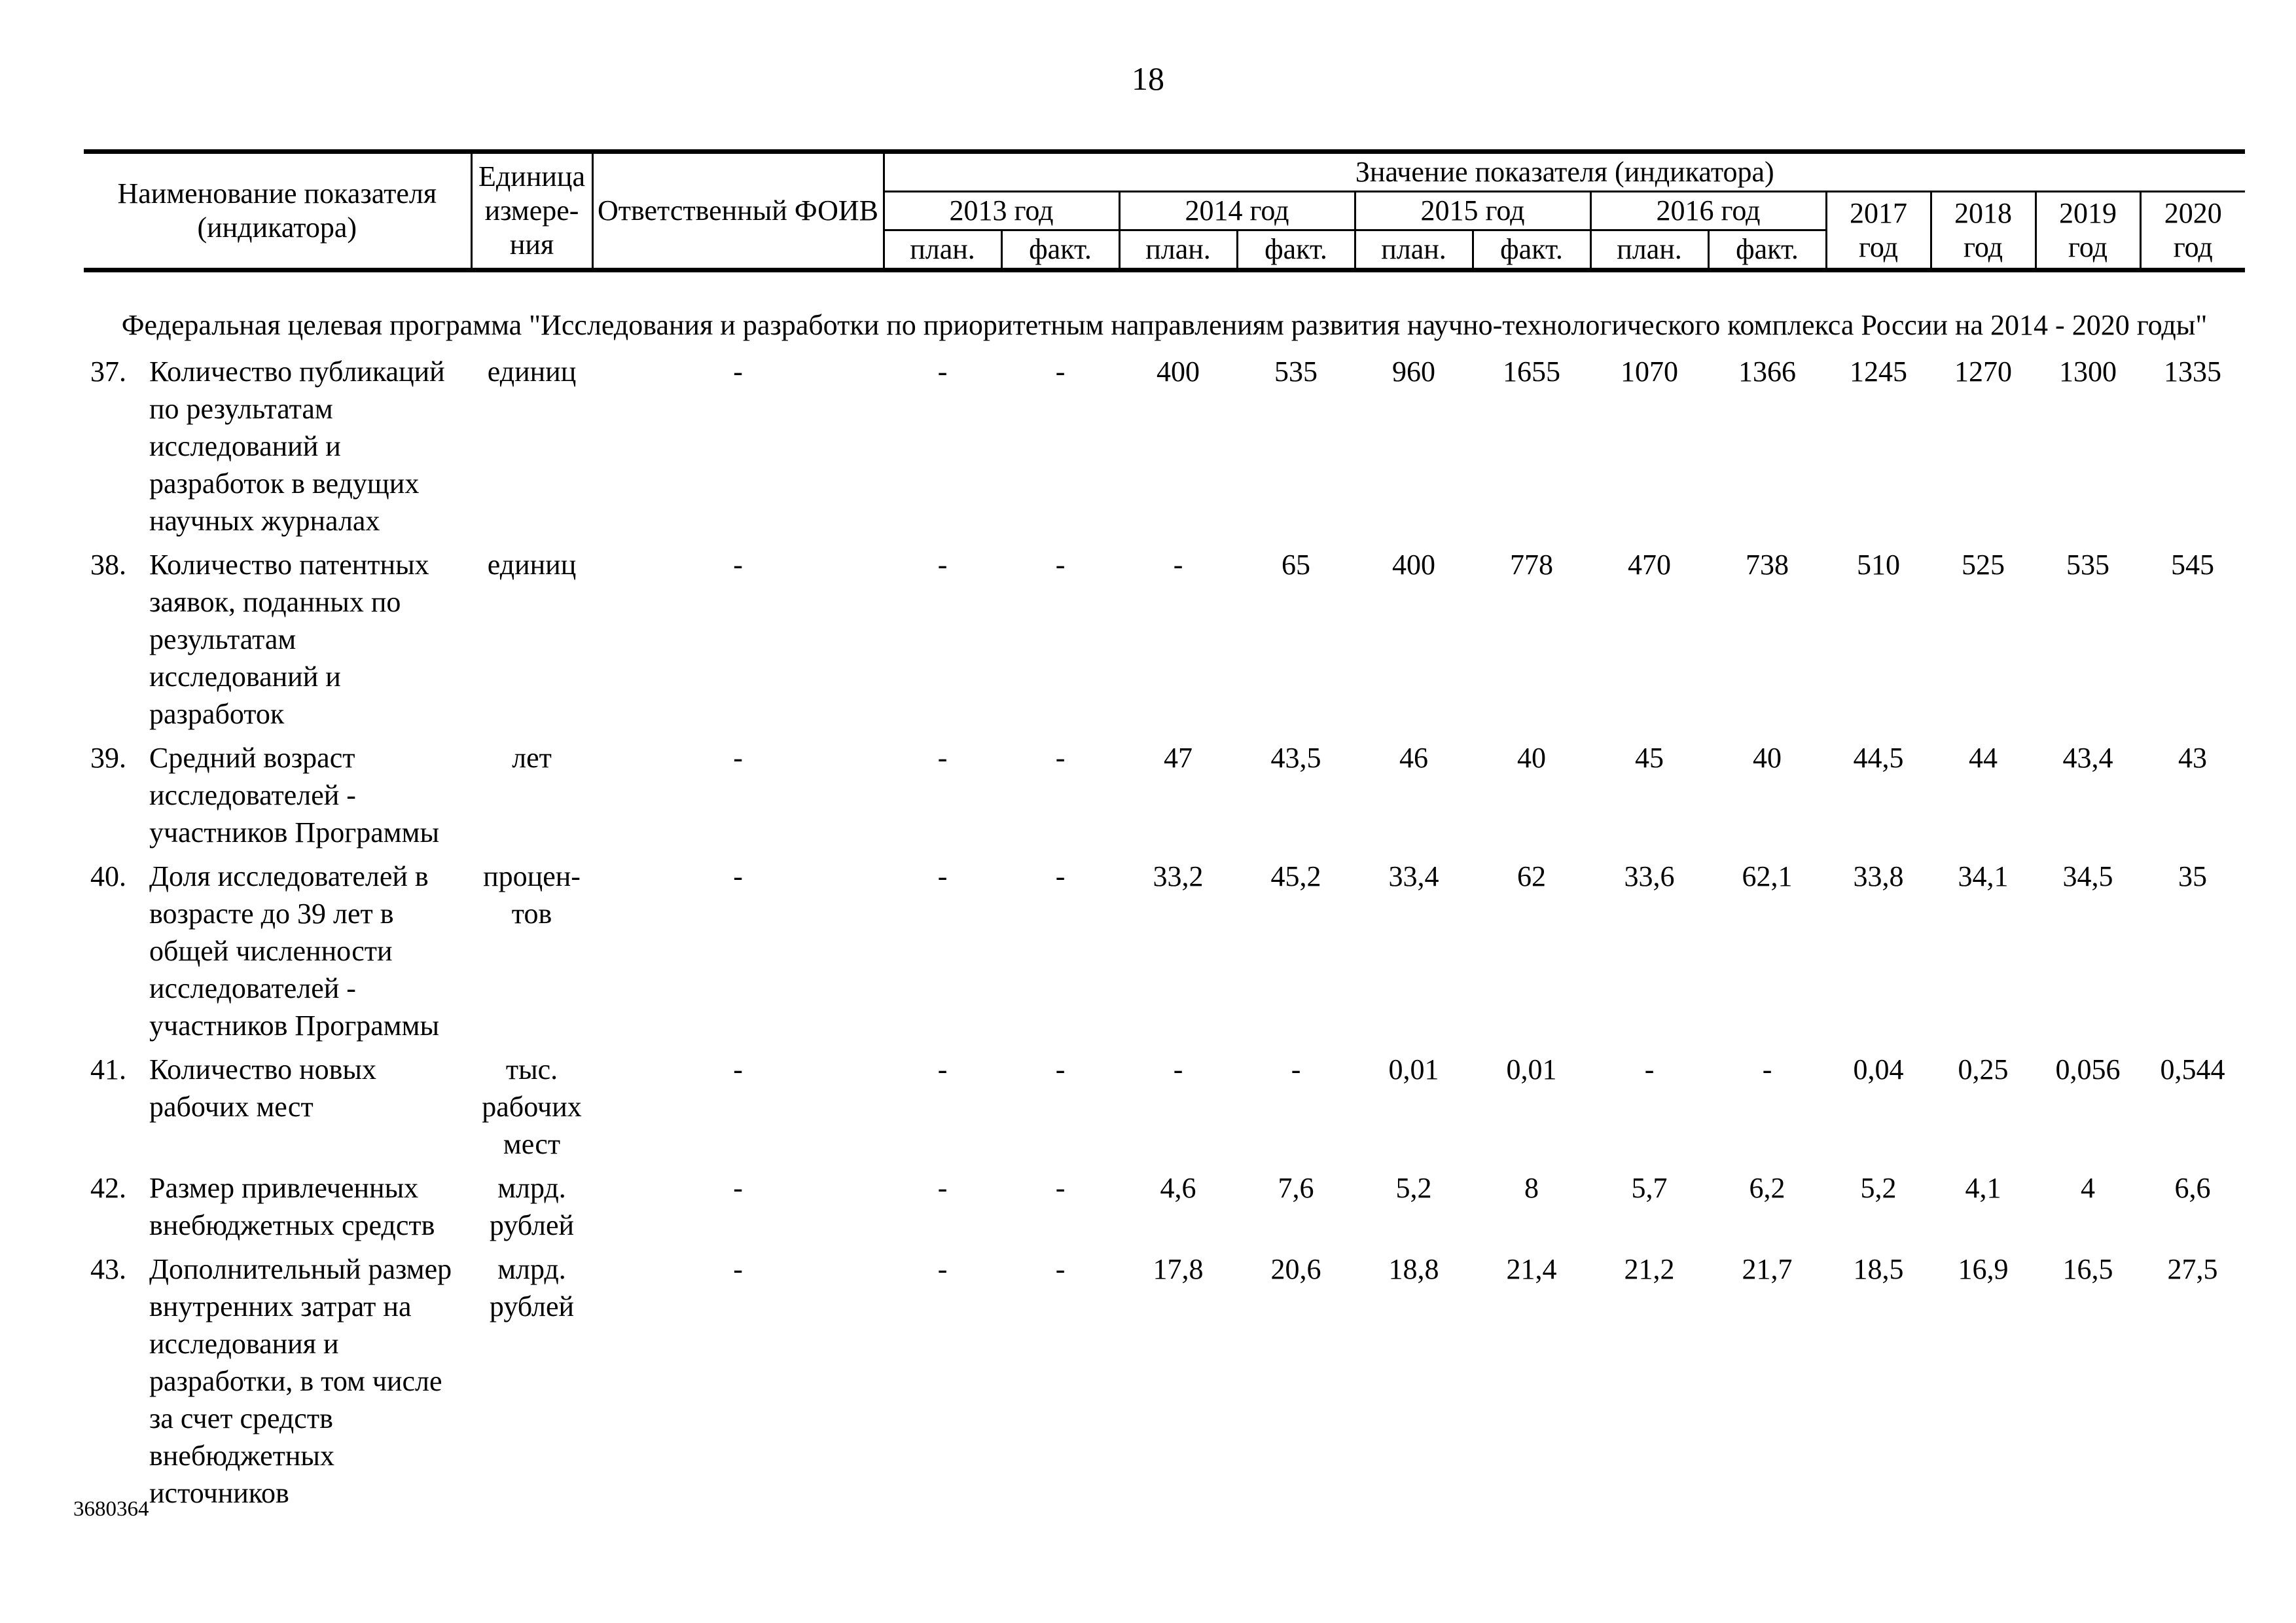 The image size is (2296, 1623). Describe the element at coordinates (1879, 565) in the screenshot. I see `value-cell: 510` at that location.